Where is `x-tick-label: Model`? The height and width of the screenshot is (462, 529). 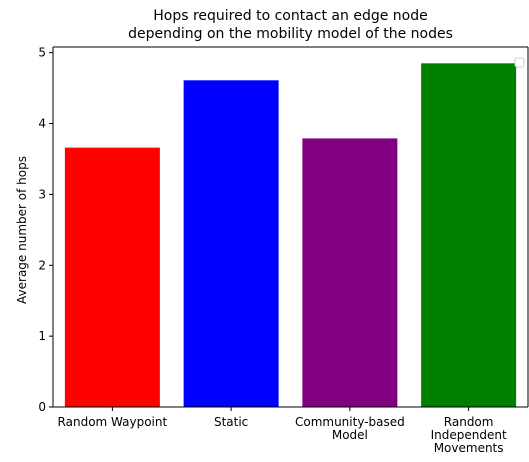 x-tick-label: Model is located at coordinates (350, 435).